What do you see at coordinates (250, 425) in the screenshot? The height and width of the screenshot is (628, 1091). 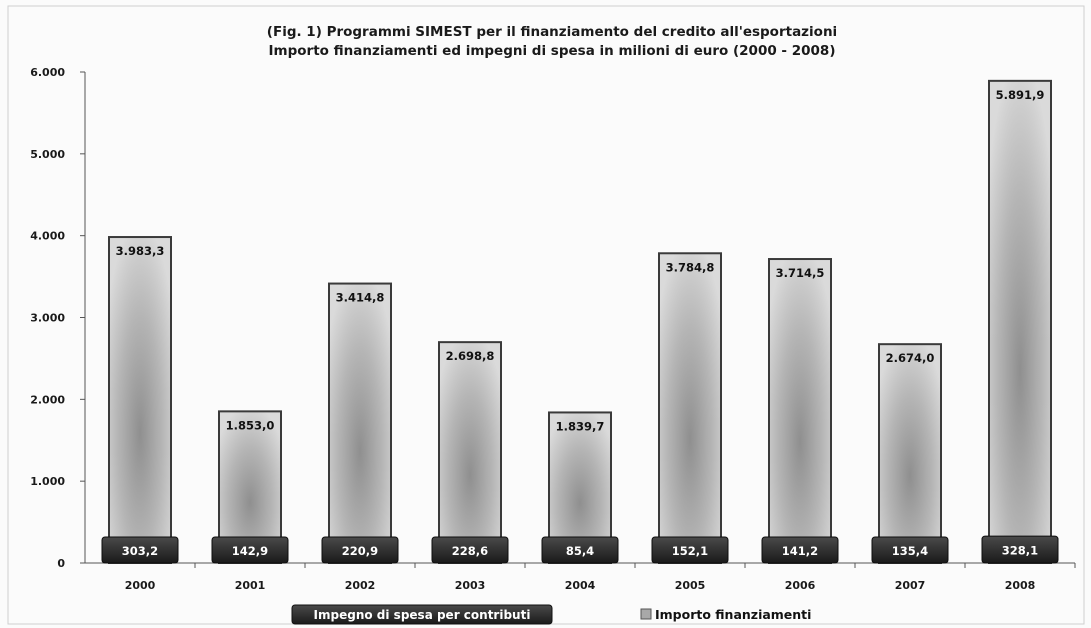 I see `bar-label-importo: 1.853,0` at bounding box center [250, 425].